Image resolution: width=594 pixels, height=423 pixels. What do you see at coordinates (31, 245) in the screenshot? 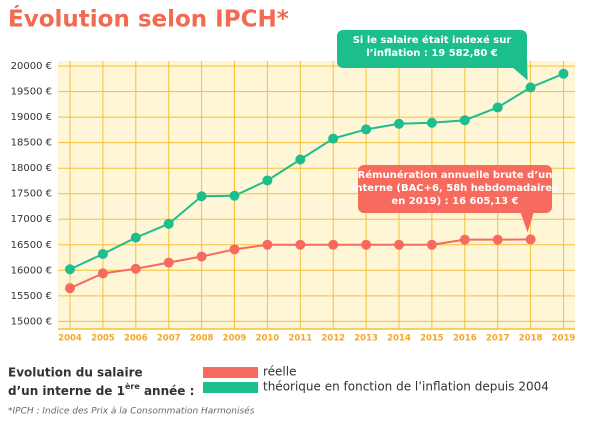
I see `y-tick-label: 16500 €` at bounding box center [31, 245].